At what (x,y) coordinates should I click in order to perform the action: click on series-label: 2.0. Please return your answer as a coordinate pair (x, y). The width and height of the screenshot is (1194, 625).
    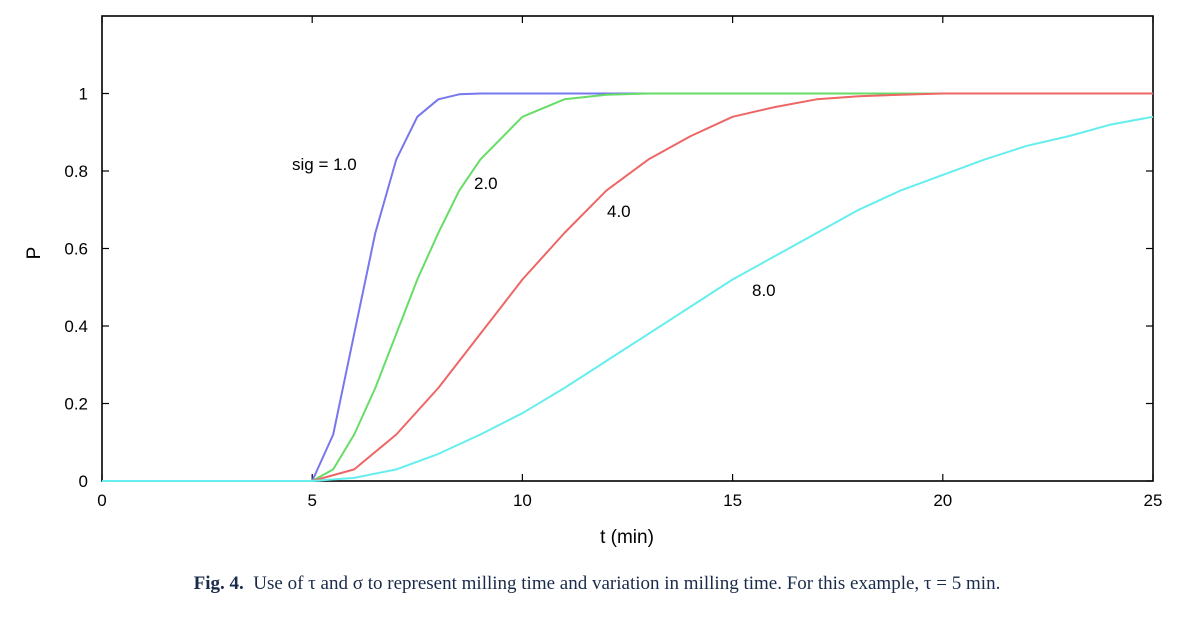
    Looking at the image, I should click on (486, 183).